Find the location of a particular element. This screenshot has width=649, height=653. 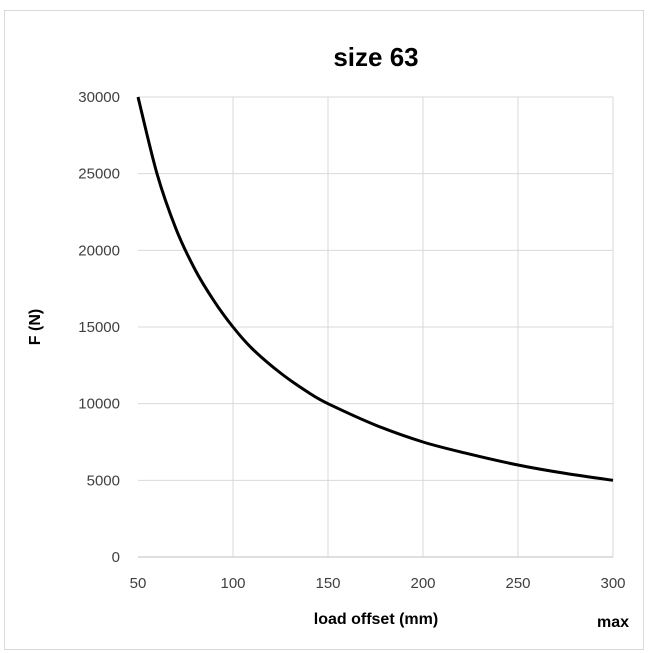

y-tick-label: 30000 is located at coordinates (99, 97).